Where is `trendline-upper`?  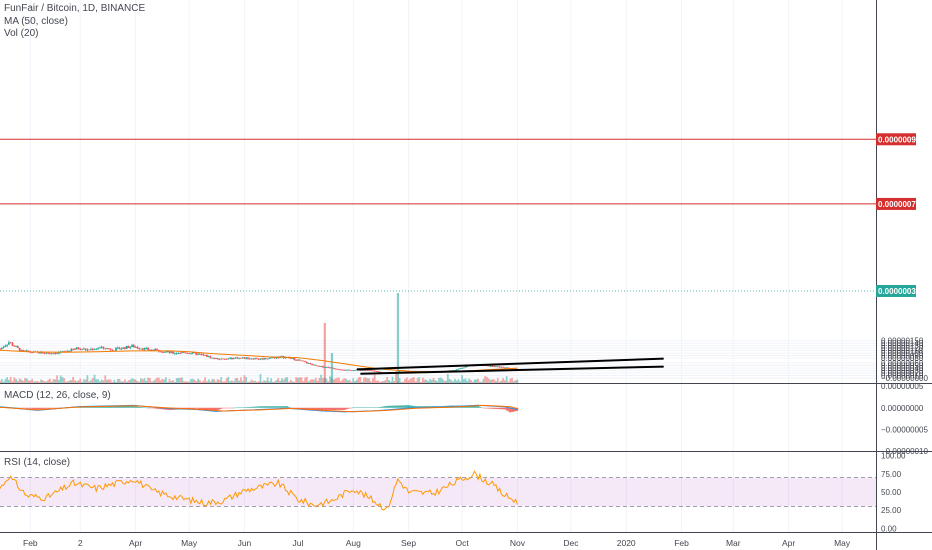 trendline-upper is located at coordinates (510, 364).